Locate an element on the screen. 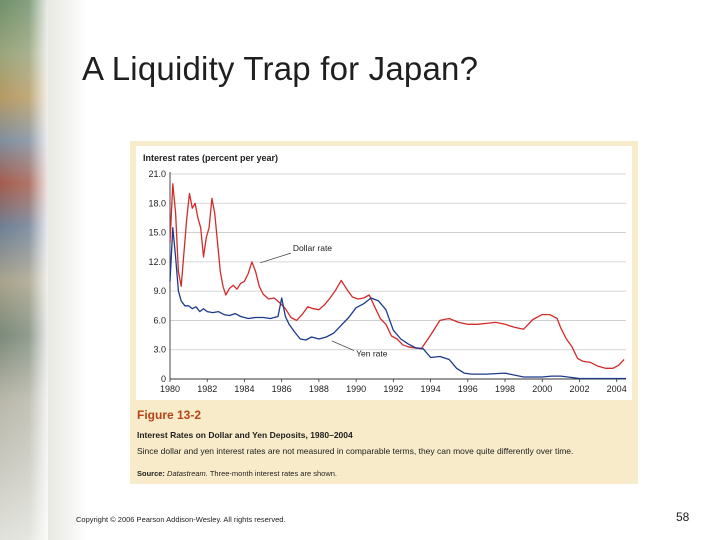 This screenshot has width=720, height=540. x-tick-label: 1992 is located at coordinates (393, 389).